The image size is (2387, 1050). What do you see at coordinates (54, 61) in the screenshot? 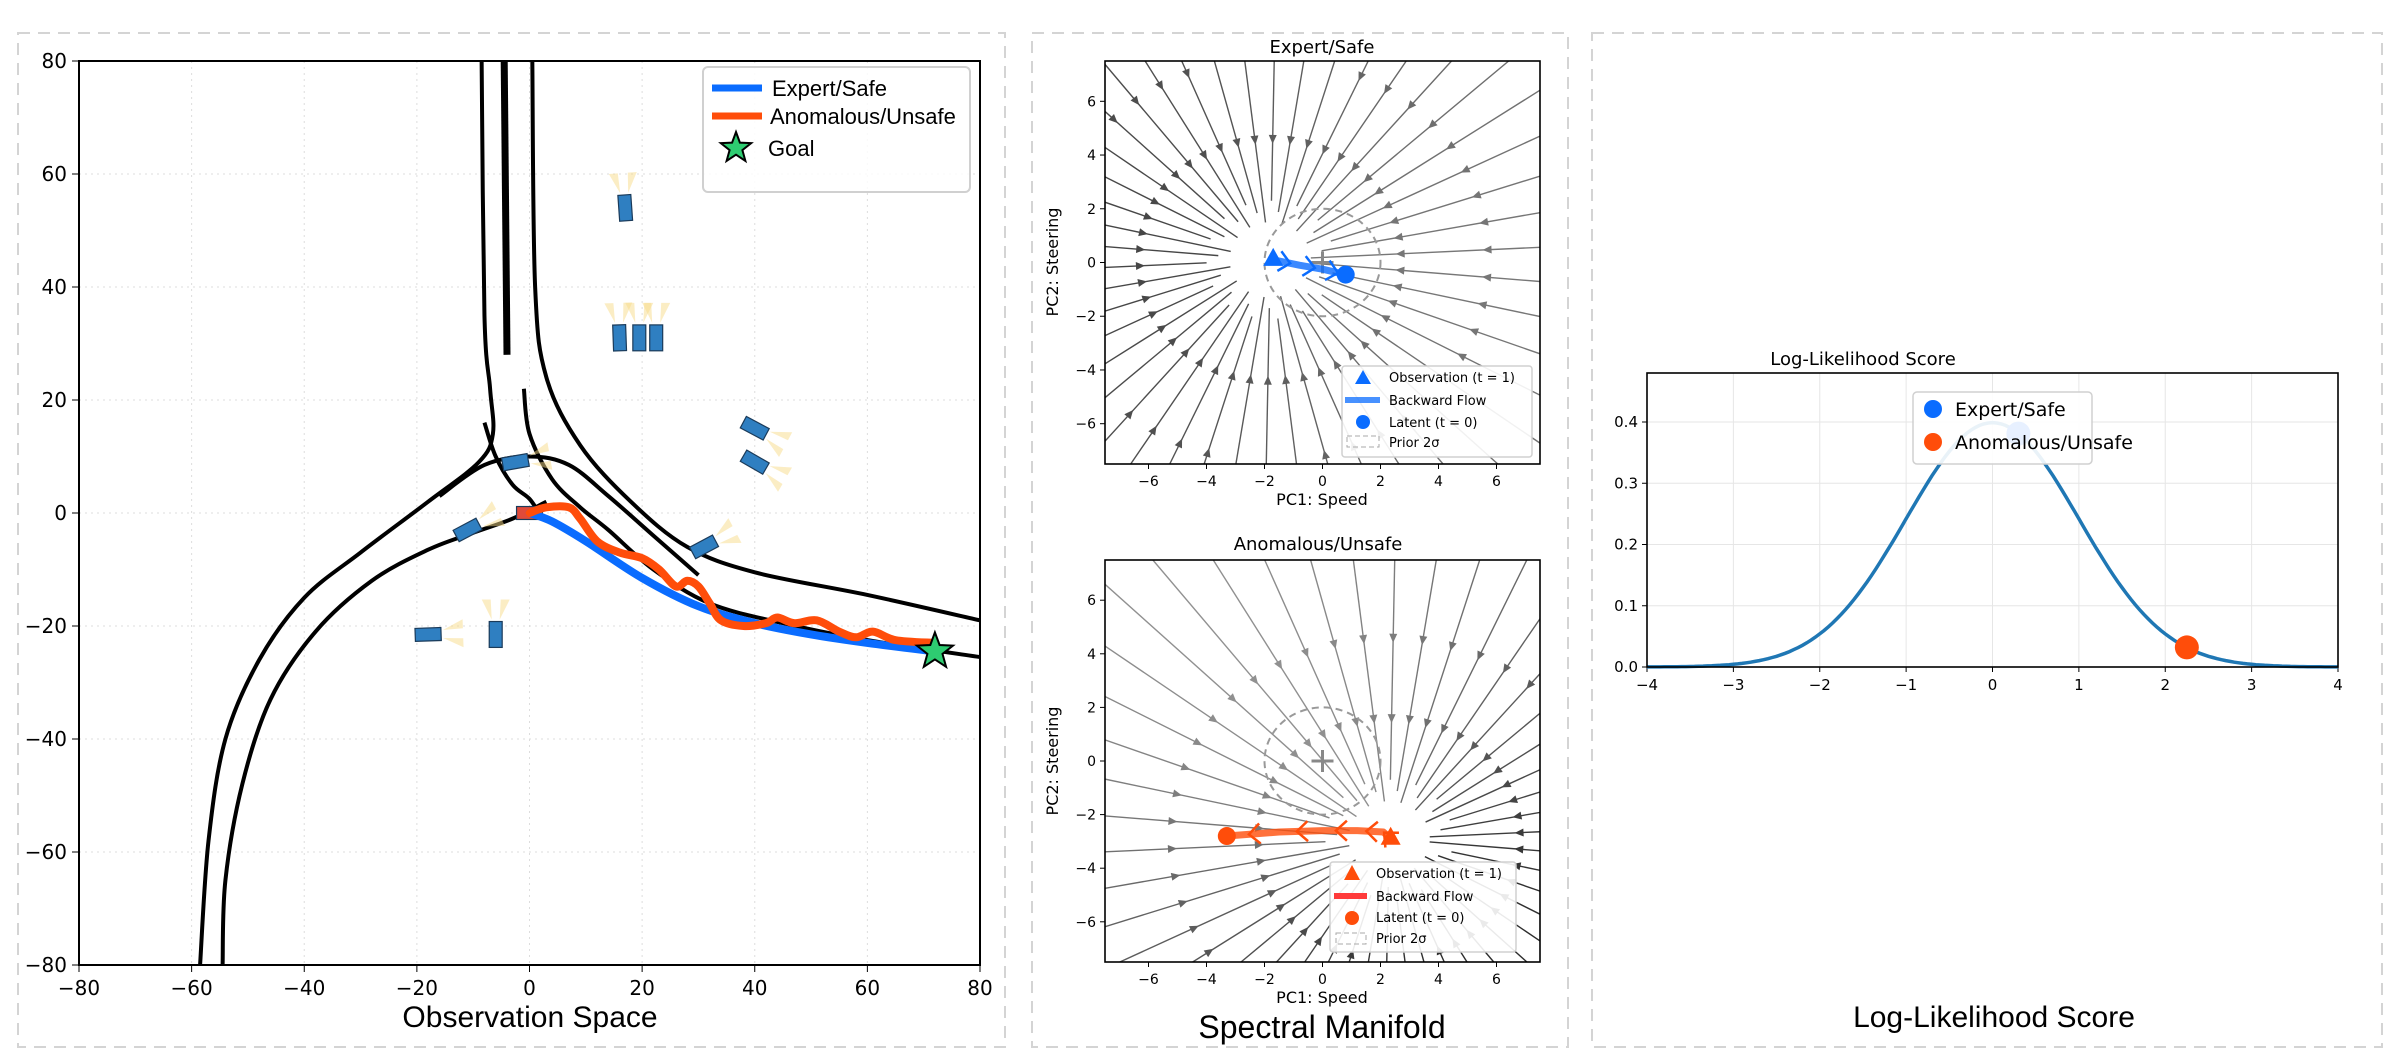
I see `y-tick-label: 80` at bounding box center [54, 61].